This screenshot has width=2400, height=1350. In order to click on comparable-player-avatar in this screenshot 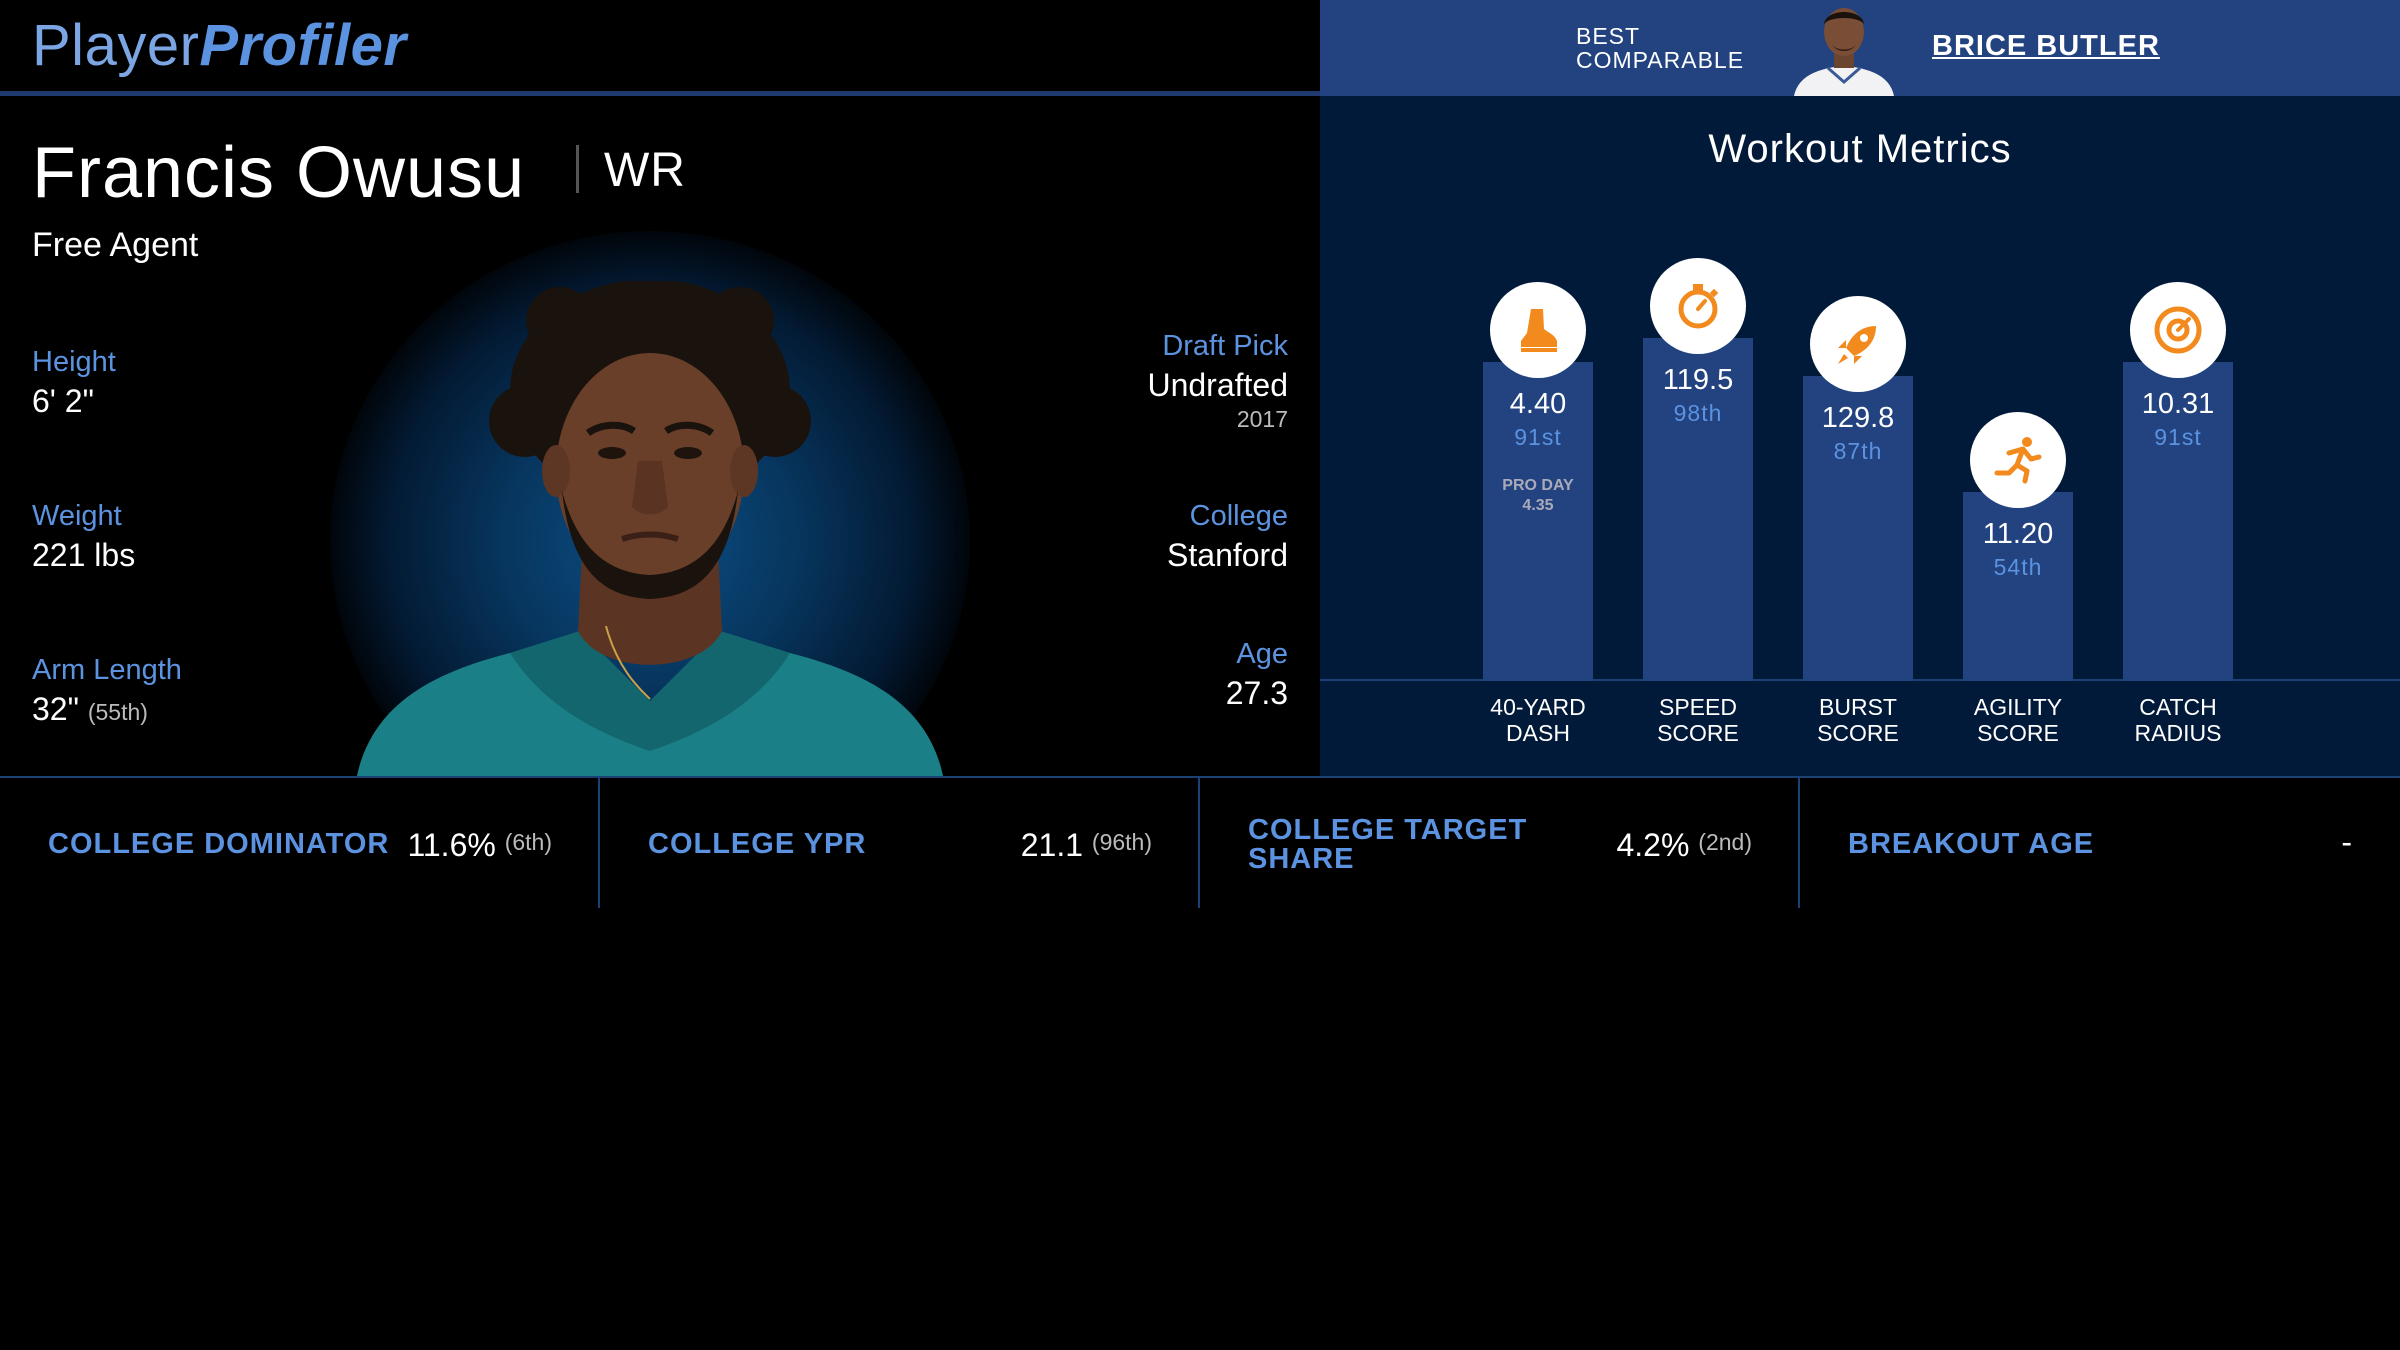, I will do `click(1844, 49)`.